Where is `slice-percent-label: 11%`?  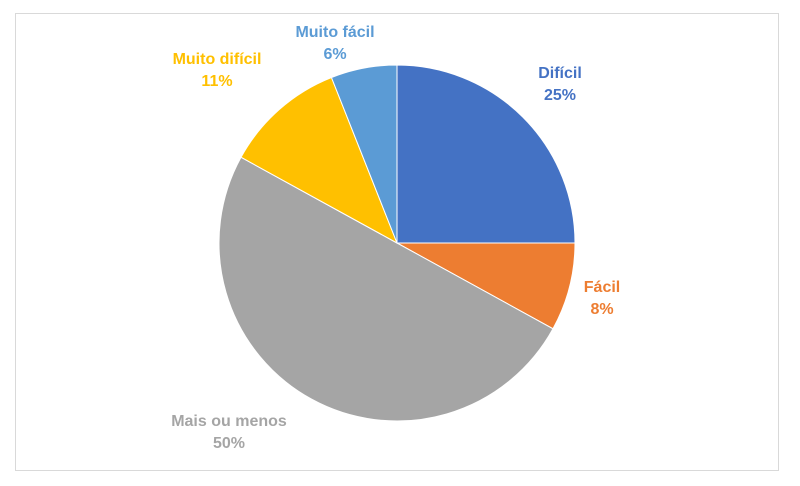
slice-percent-label: 11% is located at coordinates (216, 81).